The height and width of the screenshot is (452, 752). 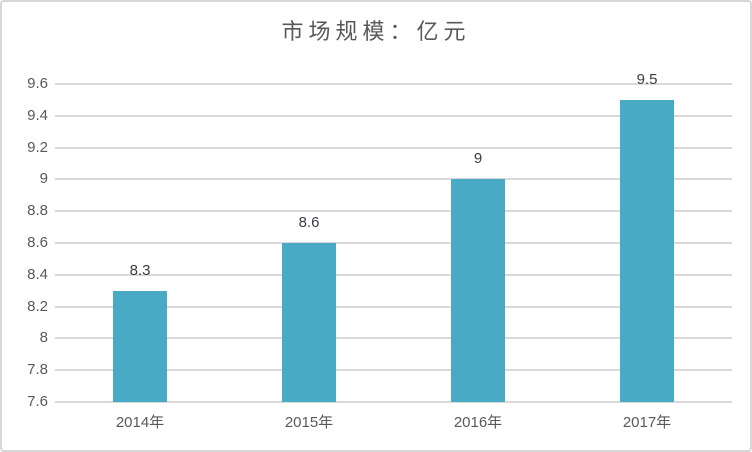 What do you see at coordinates (140, 422) in the screenshot?
I see `x-tick-2014年: 2014年` at bounding box center [140, 422].